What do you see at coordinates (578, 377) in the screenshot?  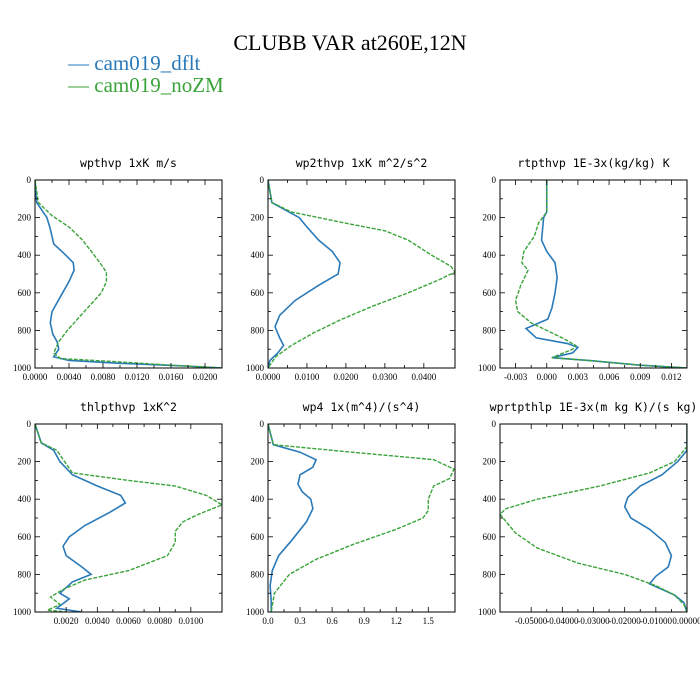 I see `x-tick-label: 0.003` at bounding box center [578, 377].